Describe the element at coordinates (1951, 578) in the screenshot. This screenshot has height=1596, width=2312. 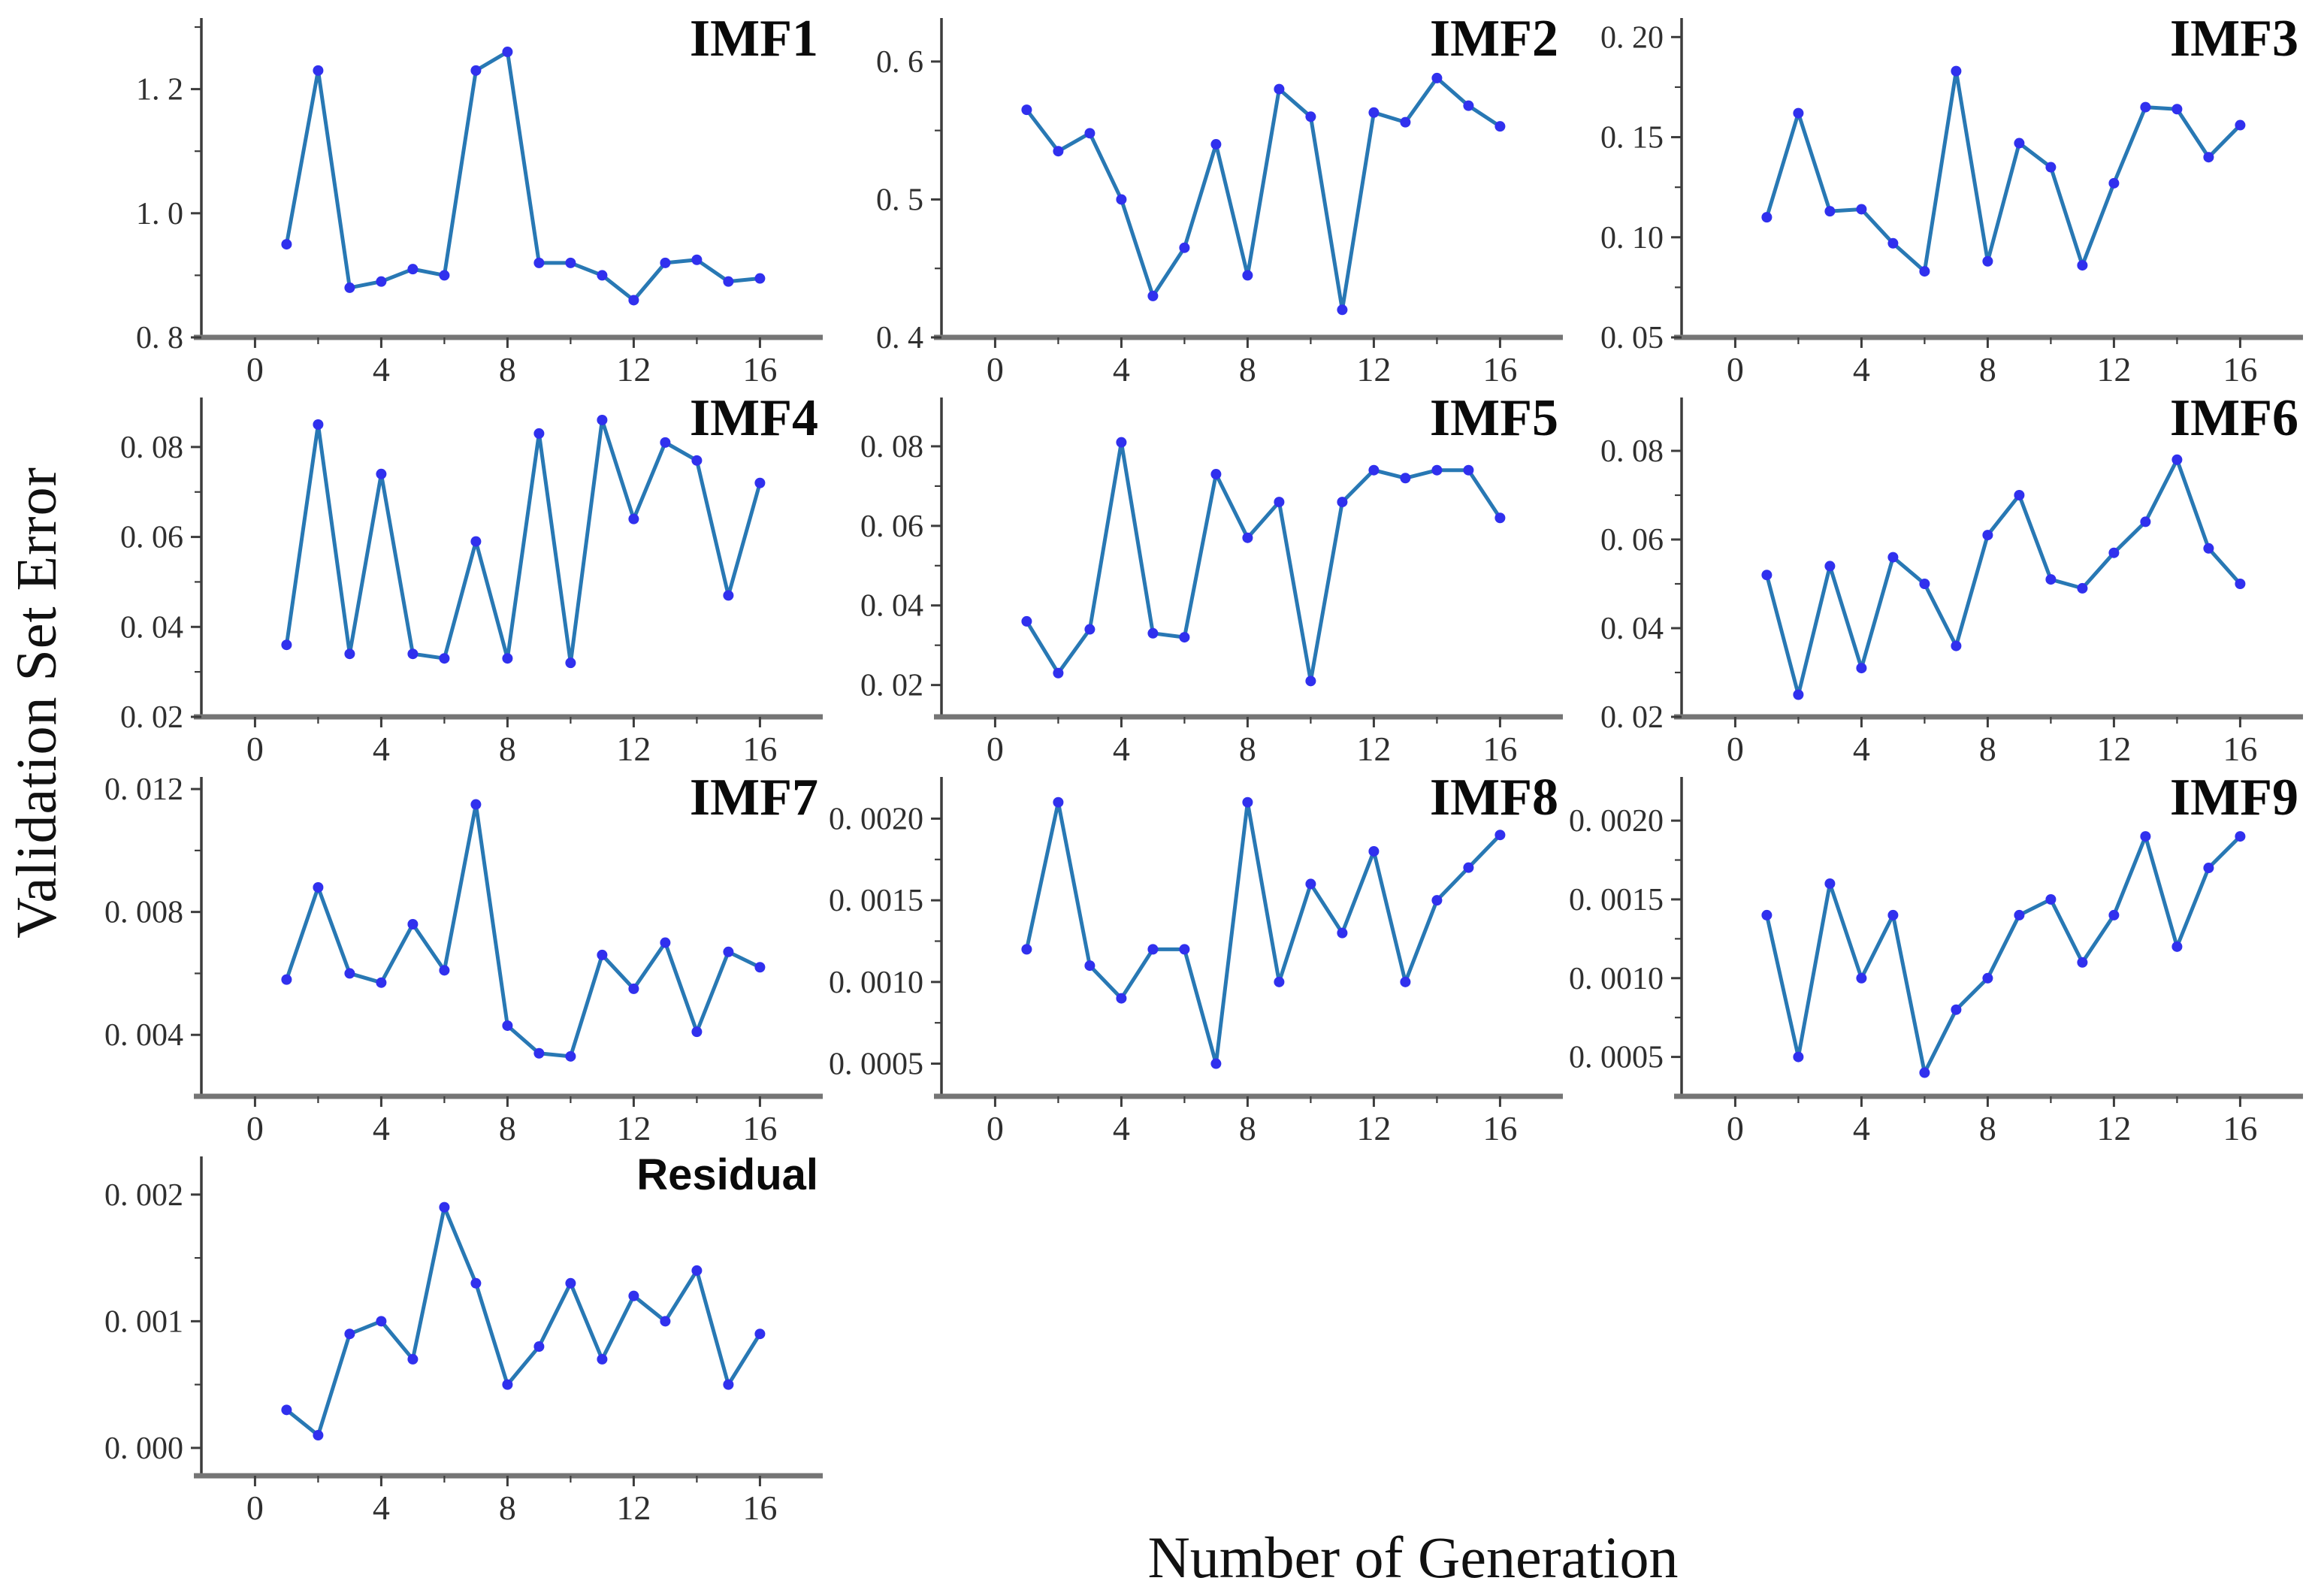
I see `subplot-canvas-imf6: 0. 02 0. 04 0. 06 0. 08 0 4 8 12 16 IMF6` at that location.